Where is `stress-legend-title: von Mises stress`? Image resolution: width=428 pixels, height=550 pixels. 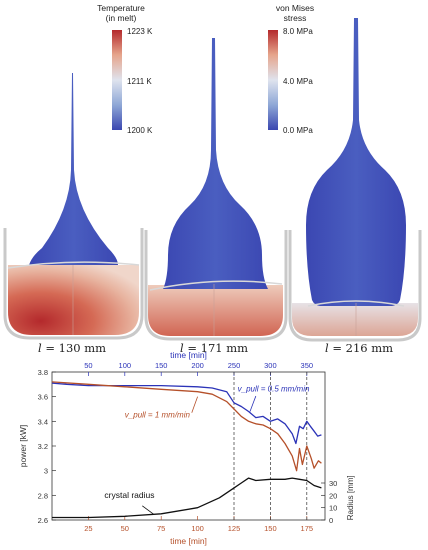
stress-legend-title: von Mises stress is located at coordinates (295, 13).